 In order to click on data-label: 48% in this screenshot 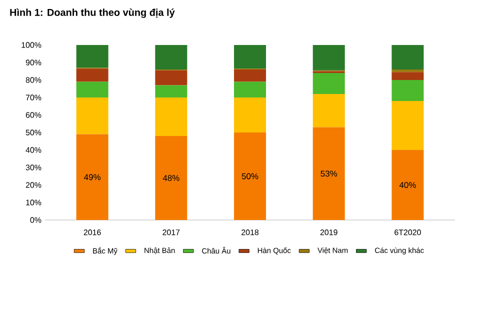, I will do `click(171, 178)`.